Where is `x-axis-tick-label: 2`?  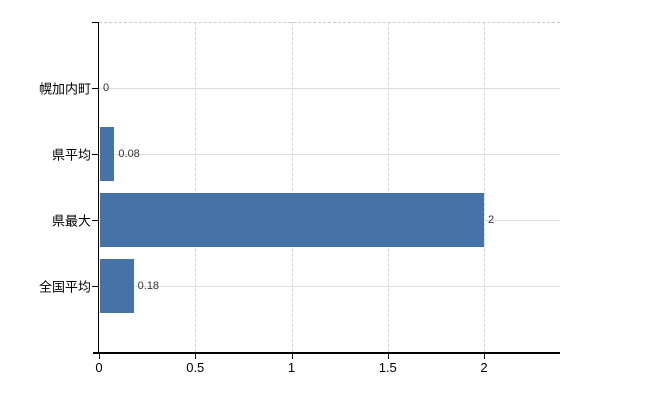 x-axis-tick-label: 2 is located at coordinates (484, 367).